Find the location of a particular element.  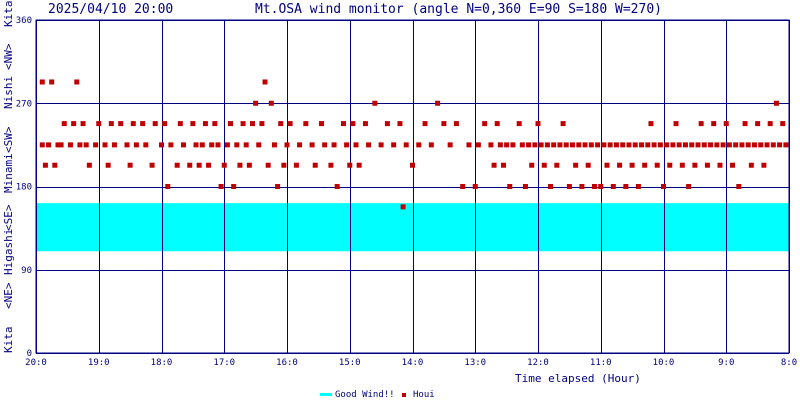

x-tick-label: 18:0 is located at coordinates (162, 363).